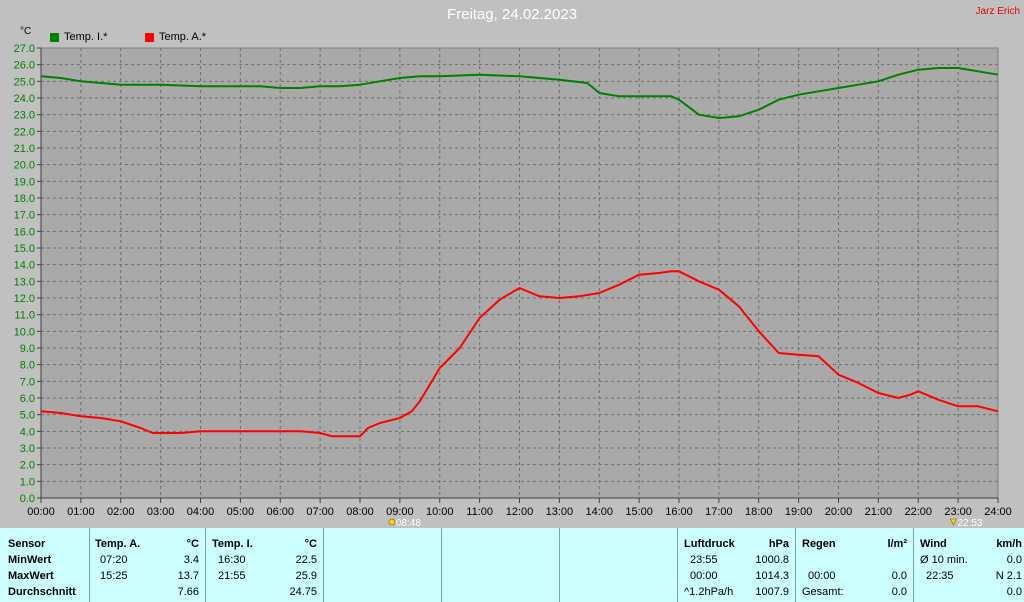  Describe the element at coordinates (819, 544) in the screenshot. I see `rain-header: Regen` at that location.